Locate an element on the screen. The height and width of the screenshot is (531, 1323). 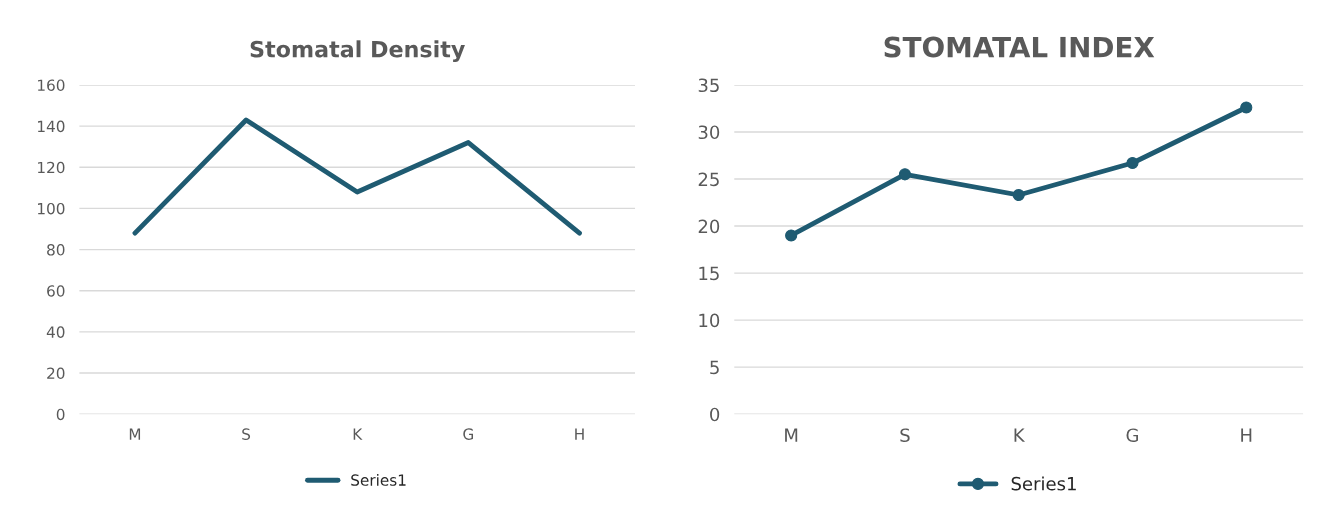
chart-title: STOMATAL INDEX is located at coordinates (1019, 47).